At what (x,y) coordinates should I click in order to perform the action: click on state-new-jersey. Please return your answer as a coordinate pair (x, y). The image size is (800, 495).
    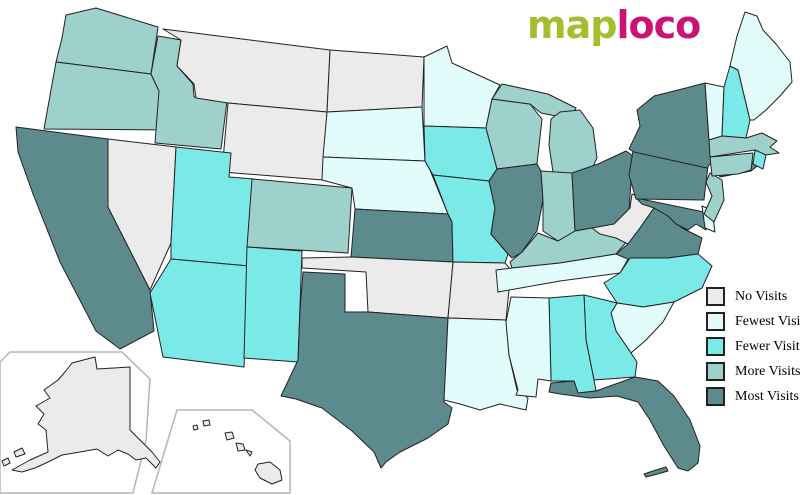
    Looking at the image, I should click on (714, 197).